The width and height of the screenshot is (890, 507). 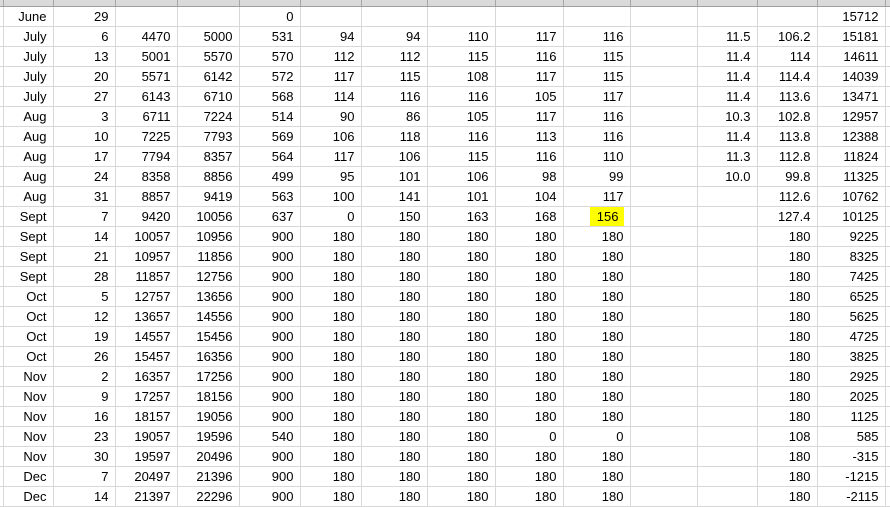 What do you see at coordinates (851, 296) in the screenshot?
I see `cell: 6525` at bounding box center [851, 296].